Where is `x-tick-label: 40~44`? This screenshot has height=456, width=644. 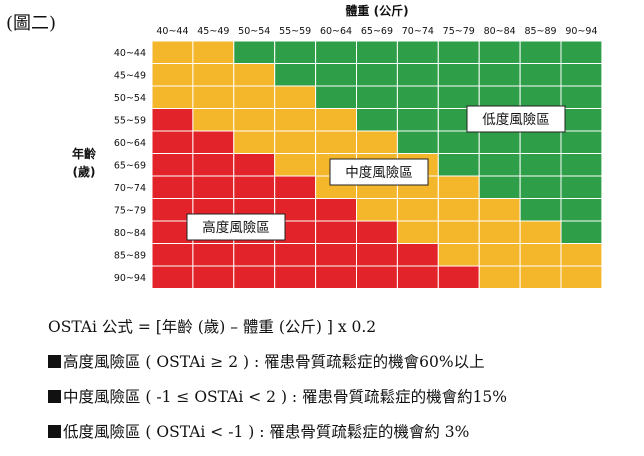 x-tick-label: 40~44 is located at coordinates (172, 31).